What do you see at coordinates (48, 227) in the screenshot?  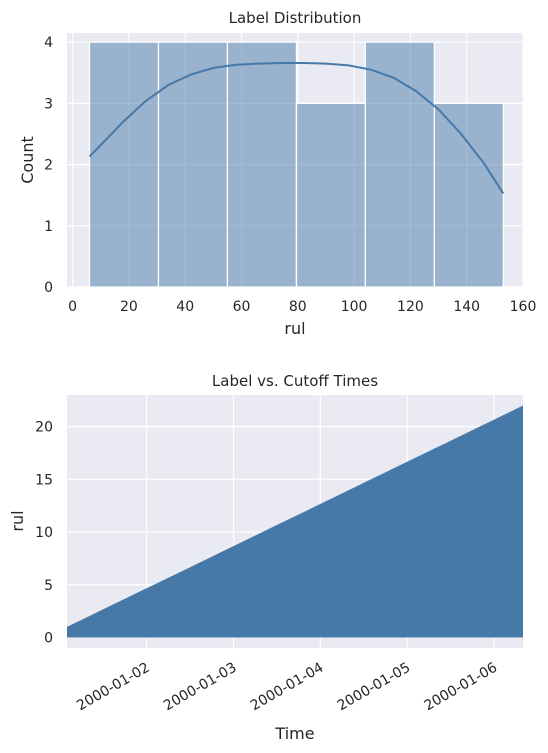 I see `y-tick-label: 1` at bounding box center [48, 227].